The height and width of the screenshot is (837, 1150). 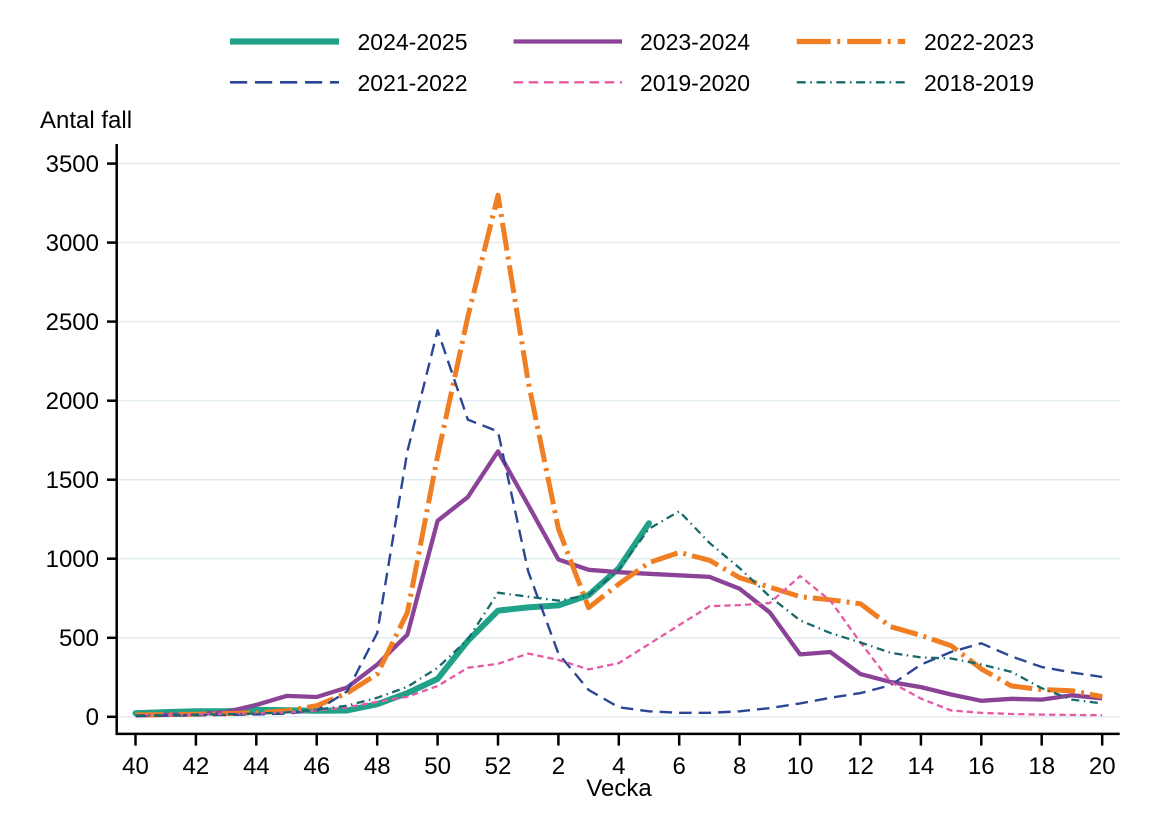 What do you see at coordinates (921, 766) in the screenshot?
I see `svg-text: 14` at bounding box center [921, 766].